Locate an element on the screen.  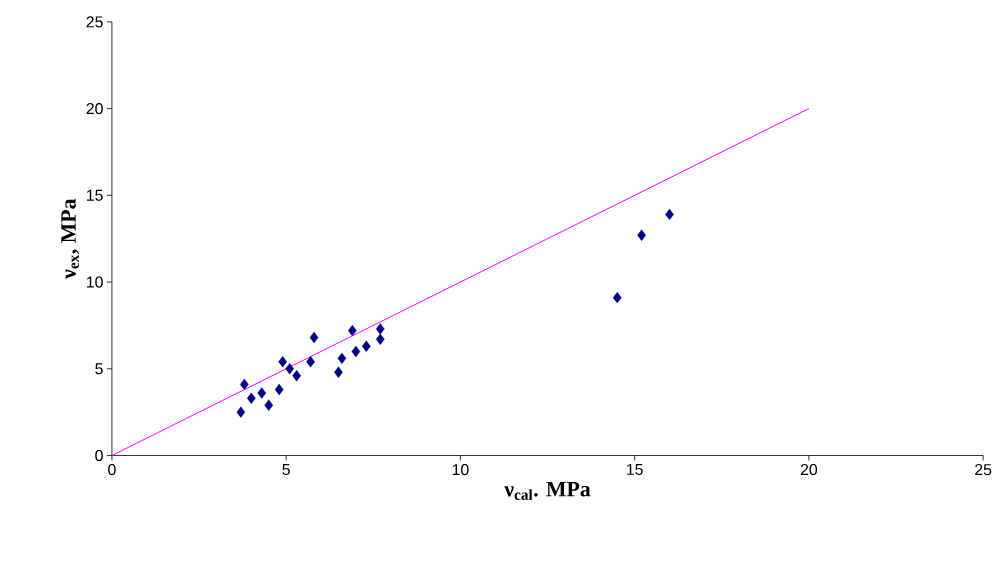
x-tick-label: 15 is located at coordinates (635, 470).